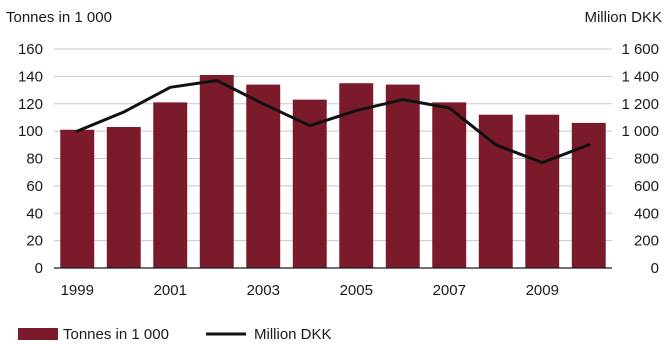 The height and width of the screenshot is (344, 668). Describe the element at coordinates (175, 334) in the screenshot. I see `legend: Tonnes in 1 000 Million DKK` at that location.